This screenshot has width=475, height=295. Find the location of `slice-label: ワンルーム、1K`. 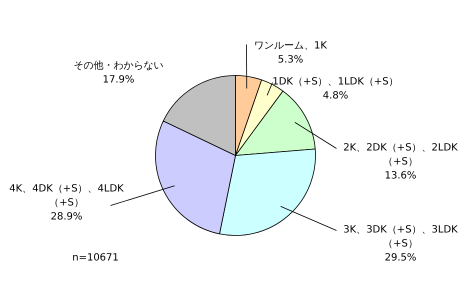

slice-label: ワンルーム、1K is located at coordinates (291, 46).